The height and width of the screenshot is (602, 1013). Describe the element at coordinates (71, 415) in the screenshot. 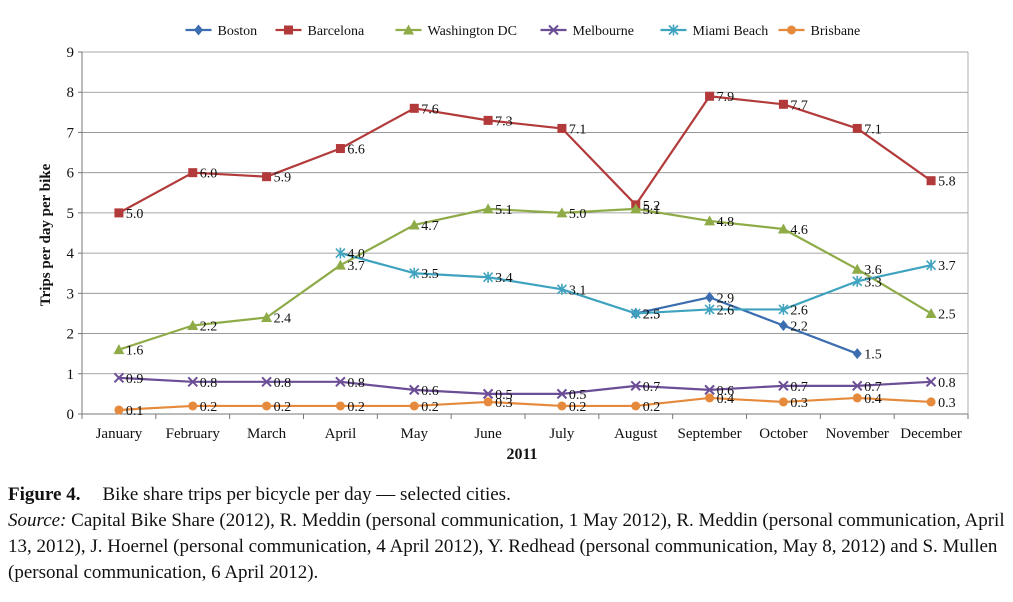

I see `y-tick-label: 0` at that location.